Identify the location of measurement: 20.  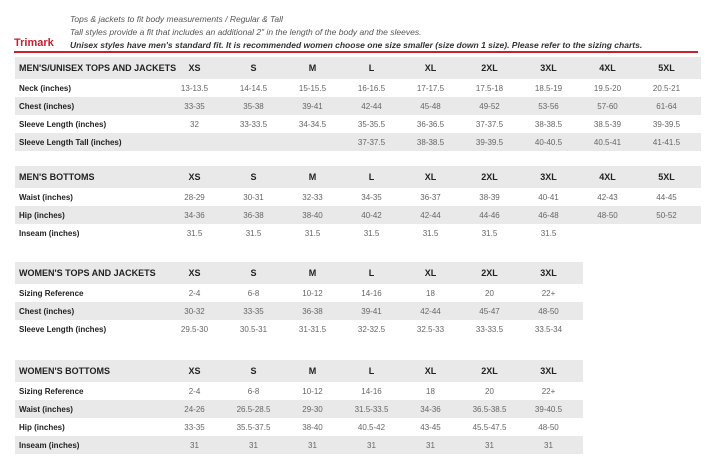
(489, 293).